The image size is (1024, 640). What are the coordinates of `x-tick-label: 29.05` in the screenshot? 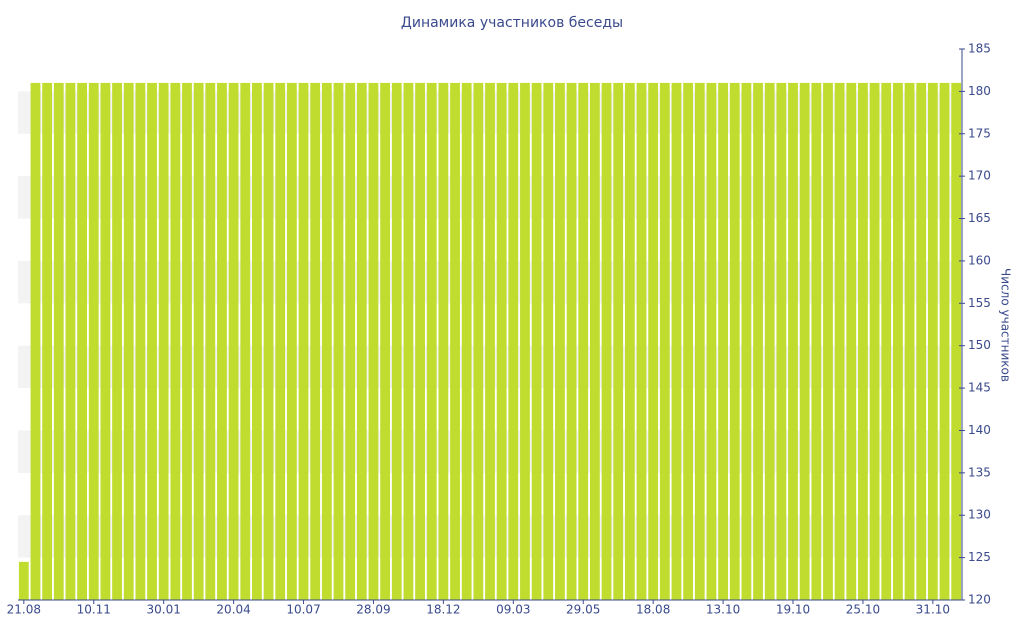 It's located at (583, 610).